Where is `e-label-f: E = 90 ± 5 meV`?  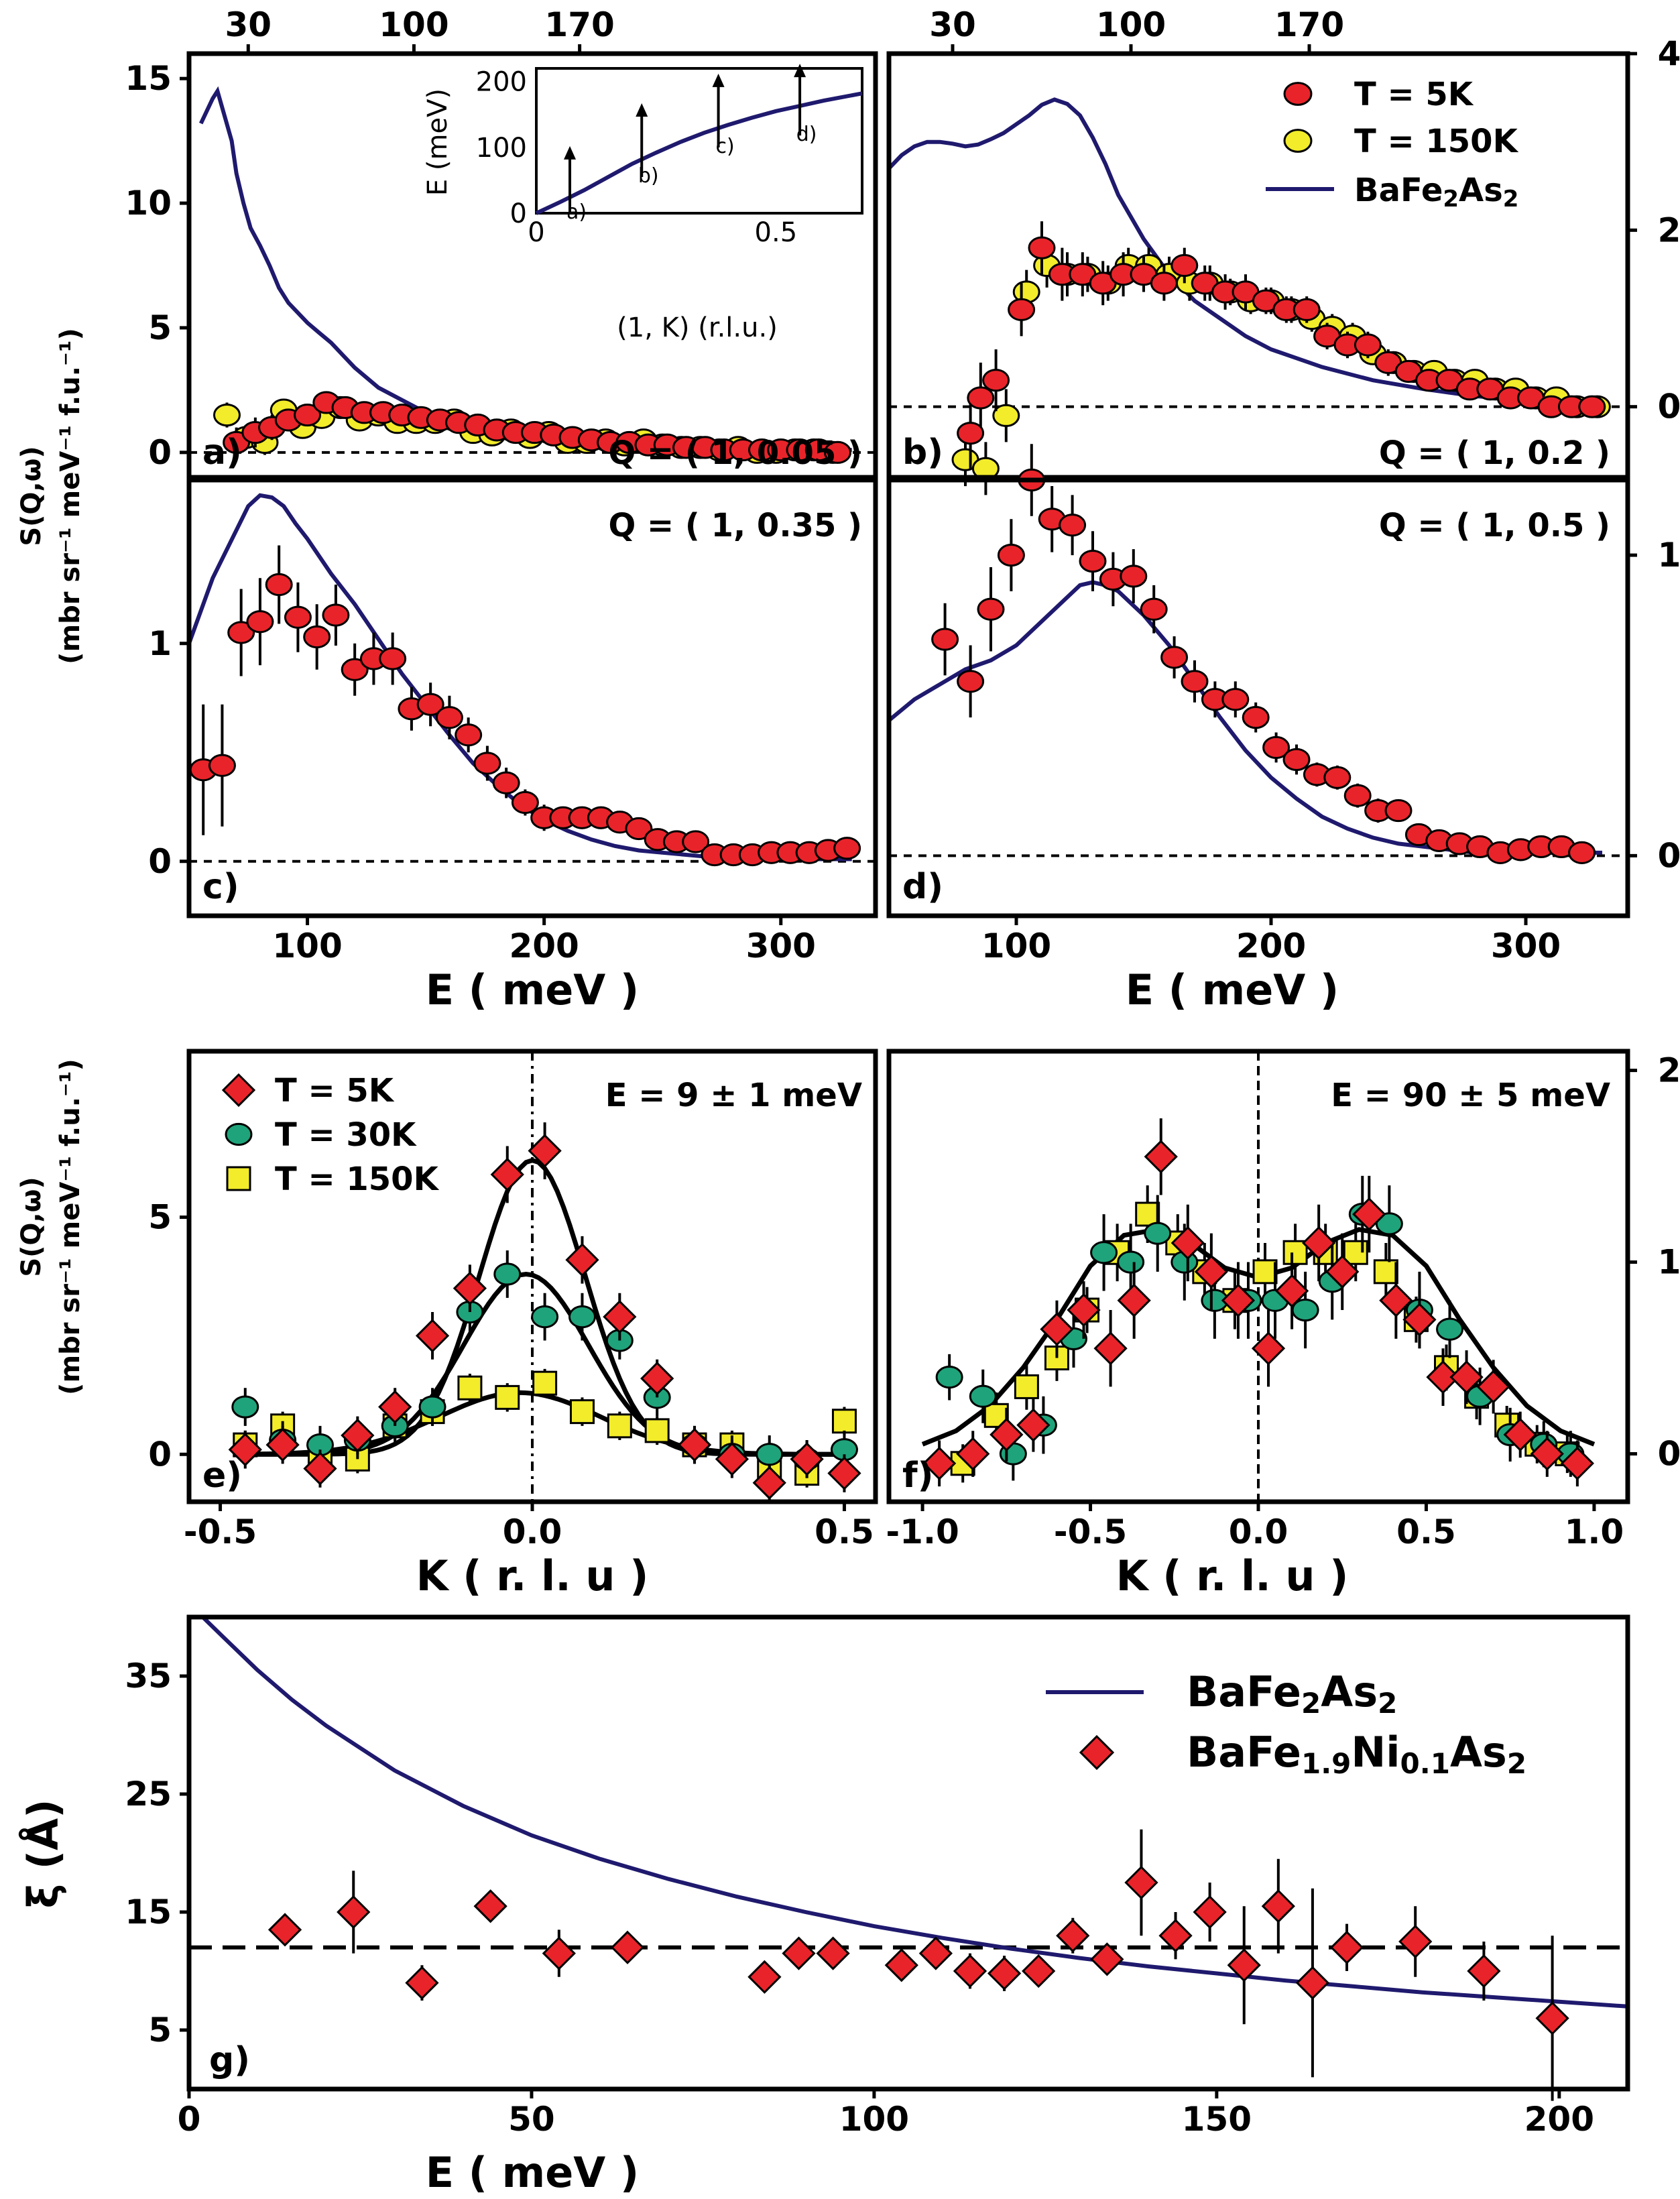
e-label-f: E = 90 ± 5 meV is located at coordinates (1470, 1095).